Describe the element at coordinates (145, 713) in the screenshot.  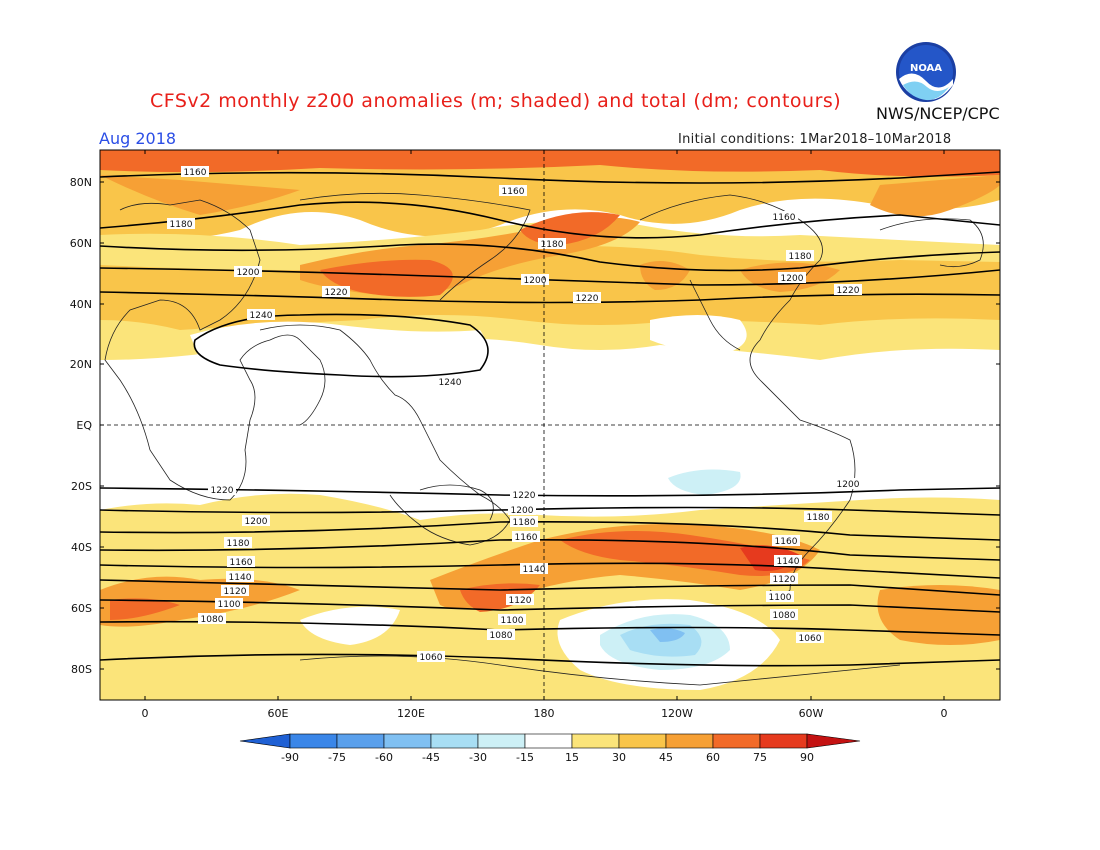
I see `lon-label: 0` at that location.